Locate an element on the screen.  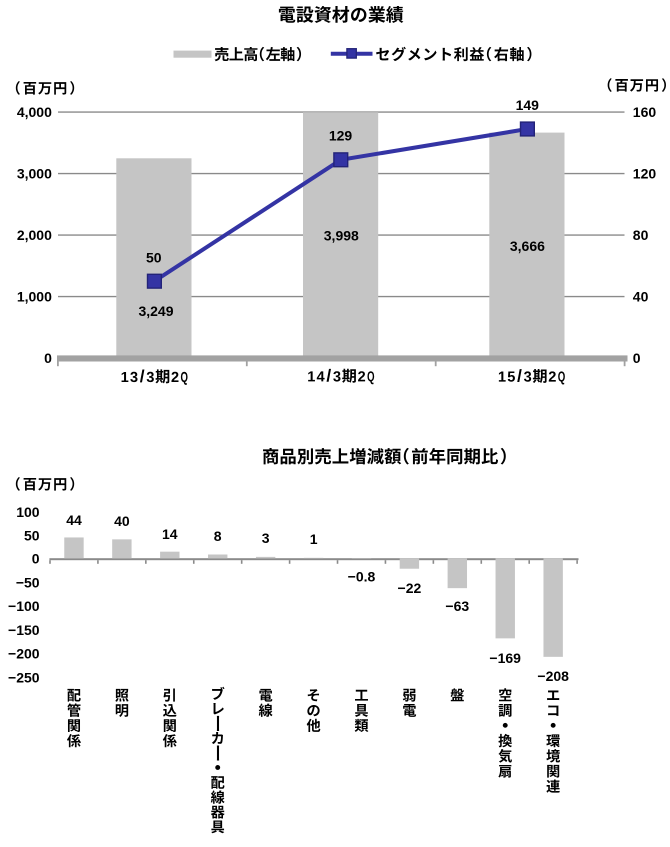
svg-text: −150 is located at coordinates (24, 630).